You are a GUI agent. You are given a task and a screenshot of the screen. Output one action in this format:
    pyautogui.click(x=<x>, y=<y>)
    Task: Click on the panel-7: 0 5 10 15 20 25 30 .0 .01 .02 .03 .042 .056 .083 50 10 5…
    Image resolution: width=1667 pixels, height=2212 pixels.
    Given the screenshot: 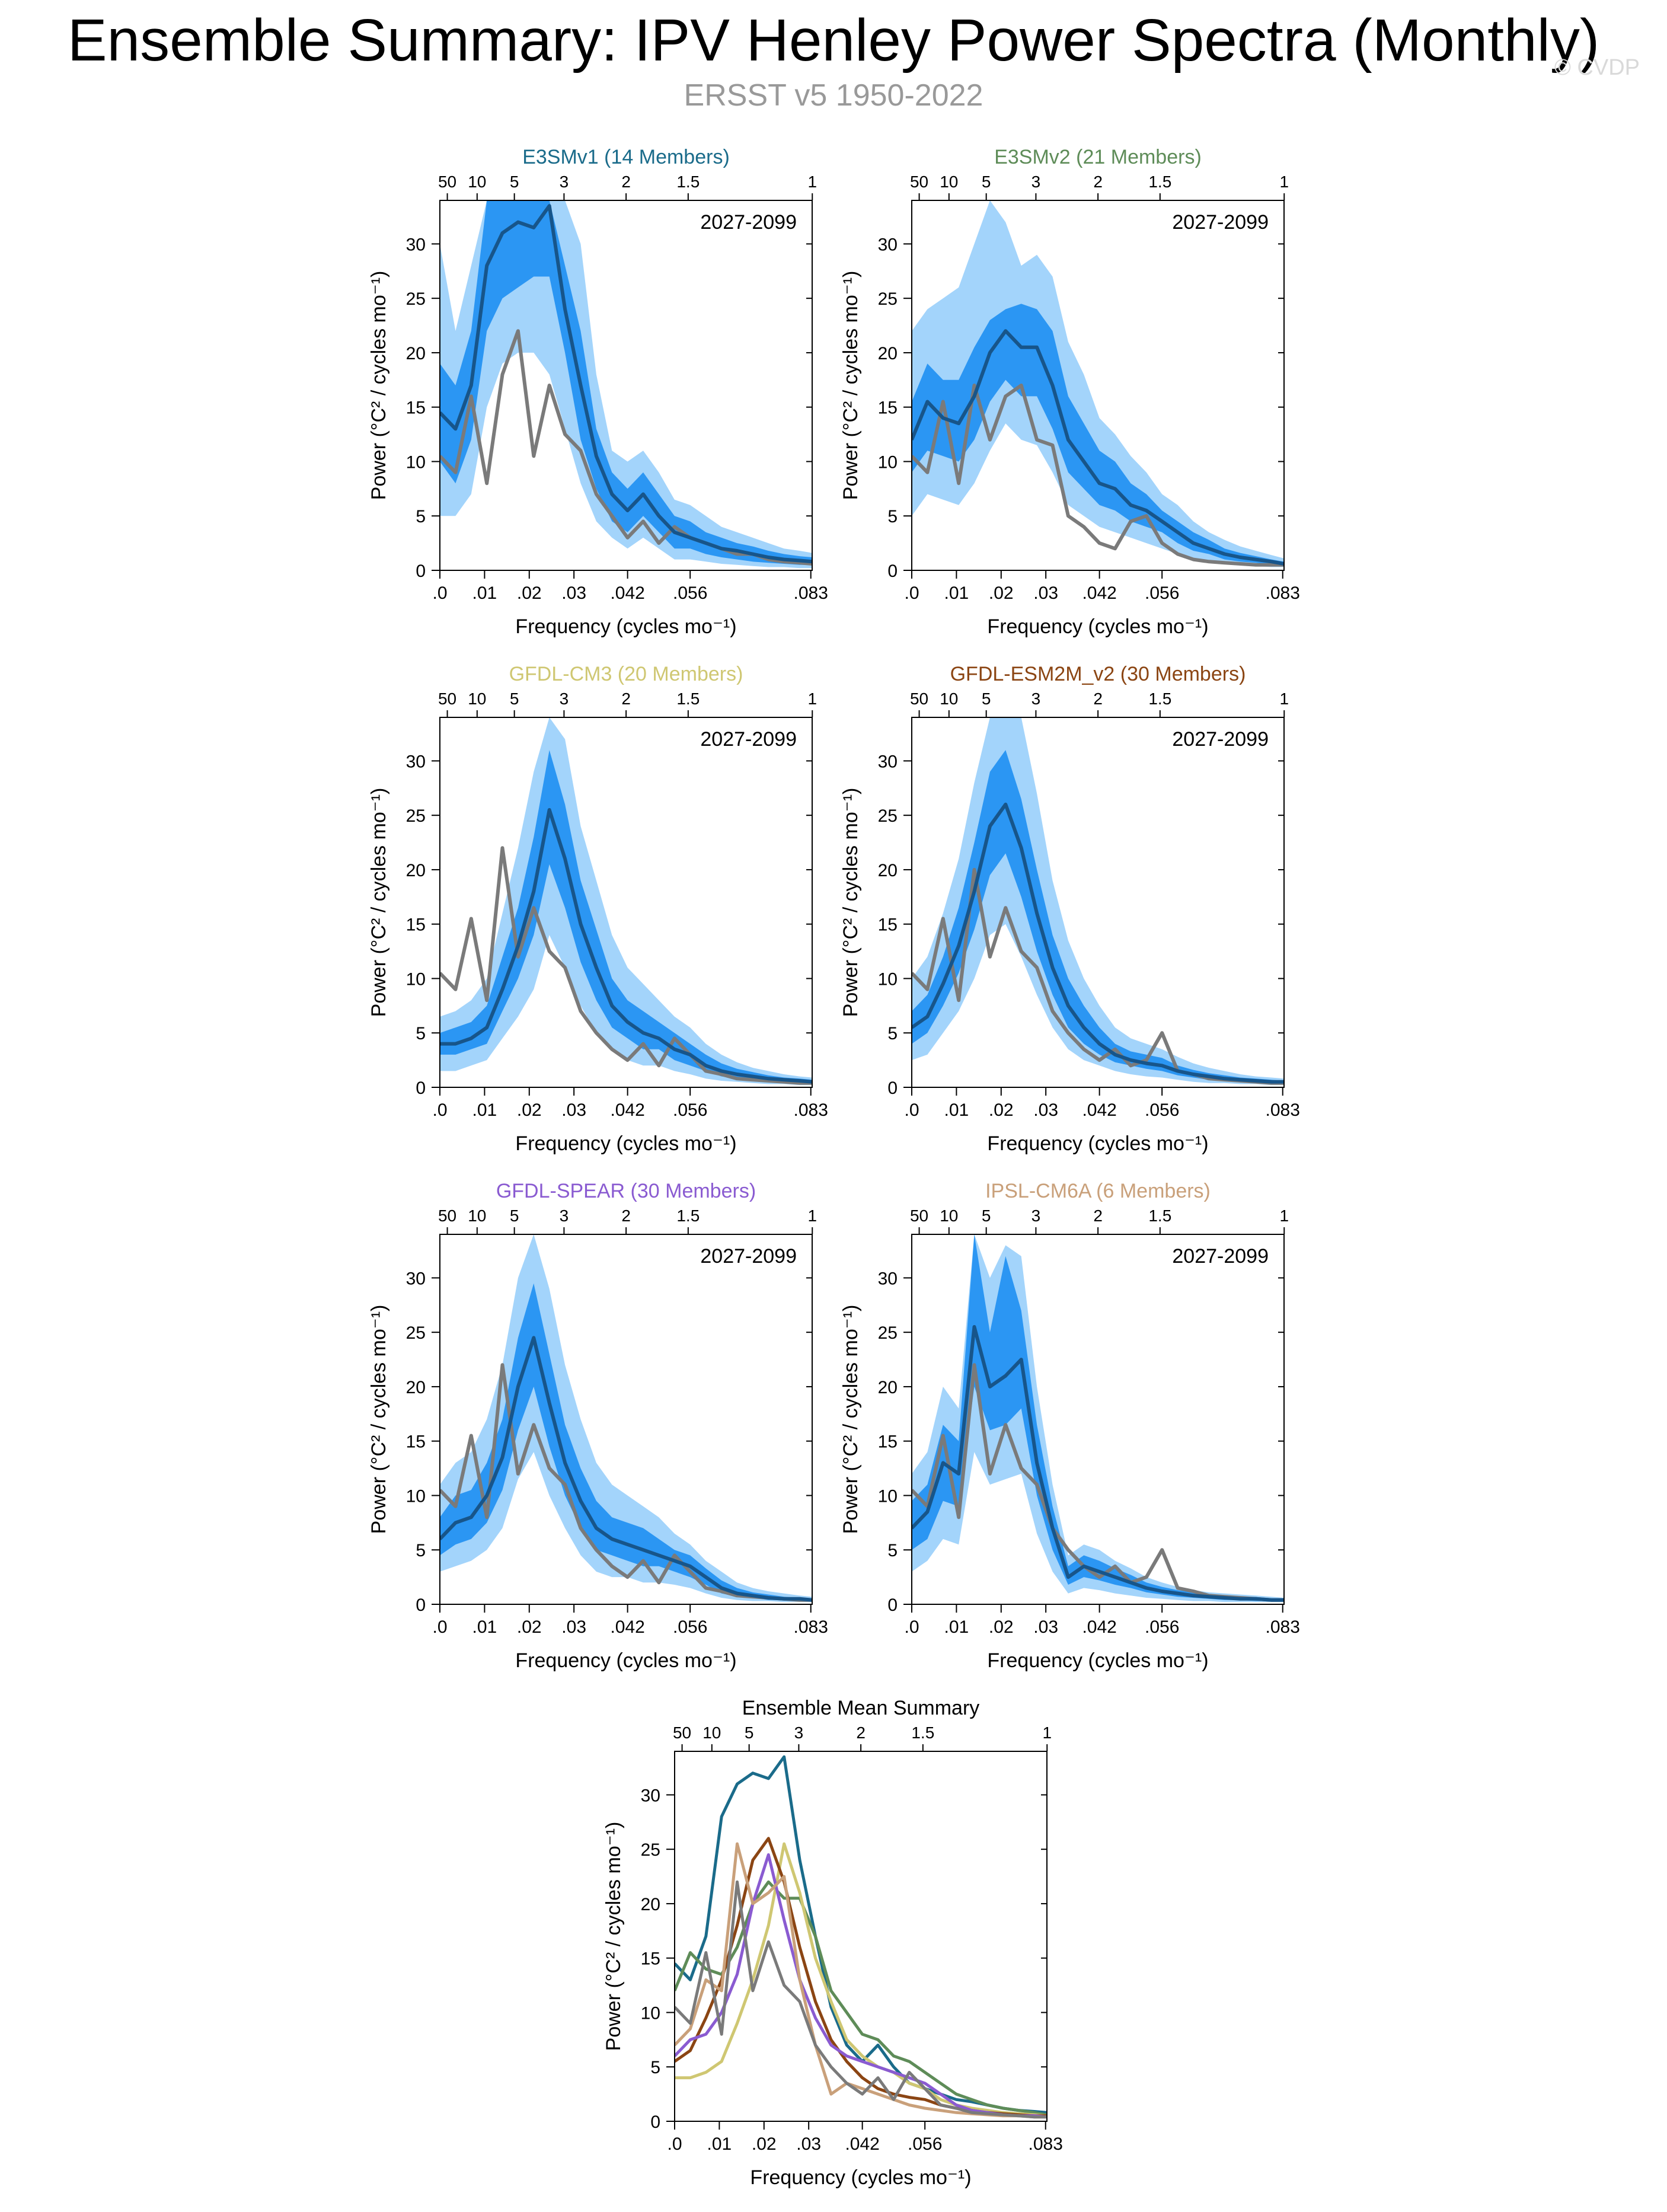 What is the action you would take?
    pyautogui.click(x=832, y=1943)
    